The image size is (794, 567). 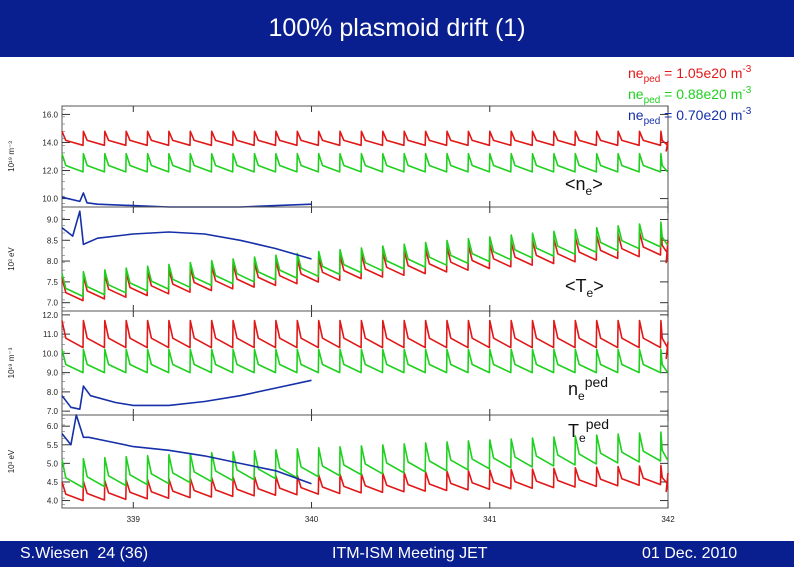 I want to click on slide-title: 100% plasmoid drift (1), so click(x=397, y=28).